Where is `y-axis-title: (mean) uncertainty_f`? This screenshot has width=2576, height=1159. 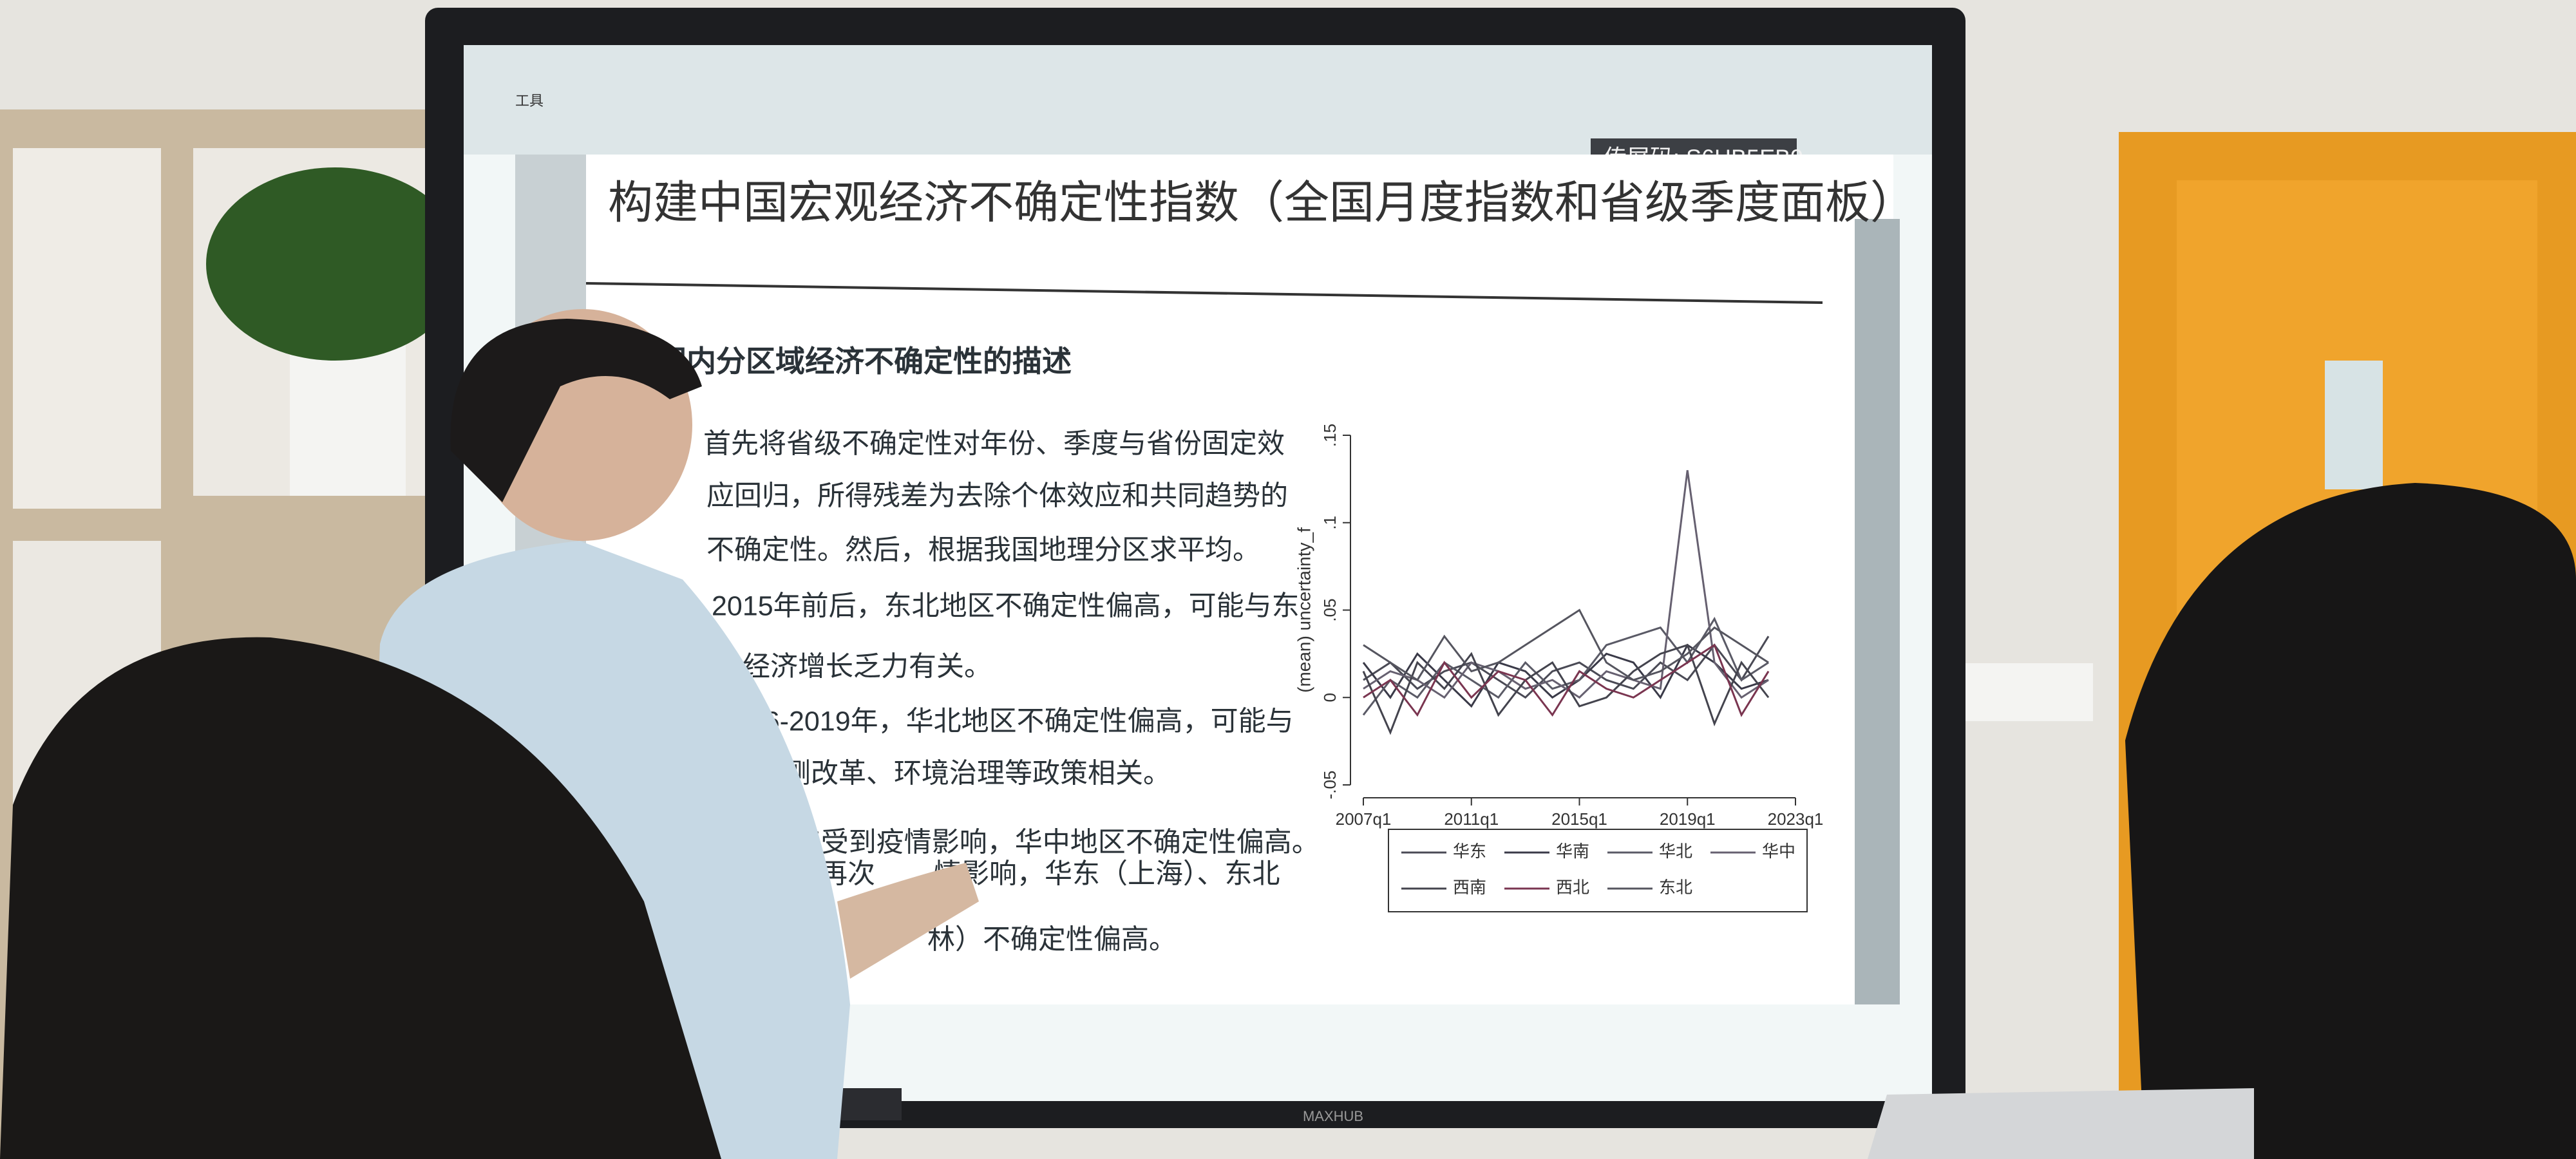 y-axis-title: (mean) uncertainty_f is located at coordinates (1304, 610).